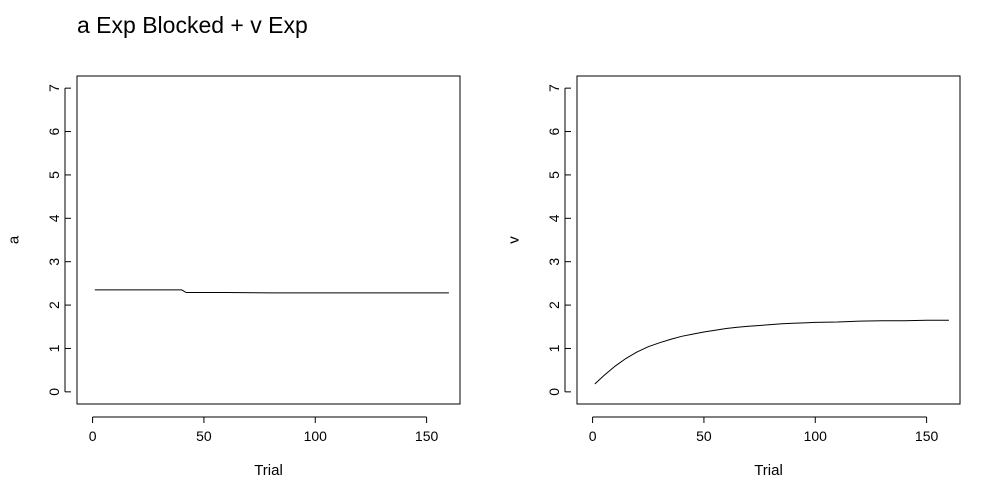  What do you see at coordinates (192, 25) in the screenshot?
I see `figure-title: a Exp Blocked + v Exp` at bounding box center [192, 25].